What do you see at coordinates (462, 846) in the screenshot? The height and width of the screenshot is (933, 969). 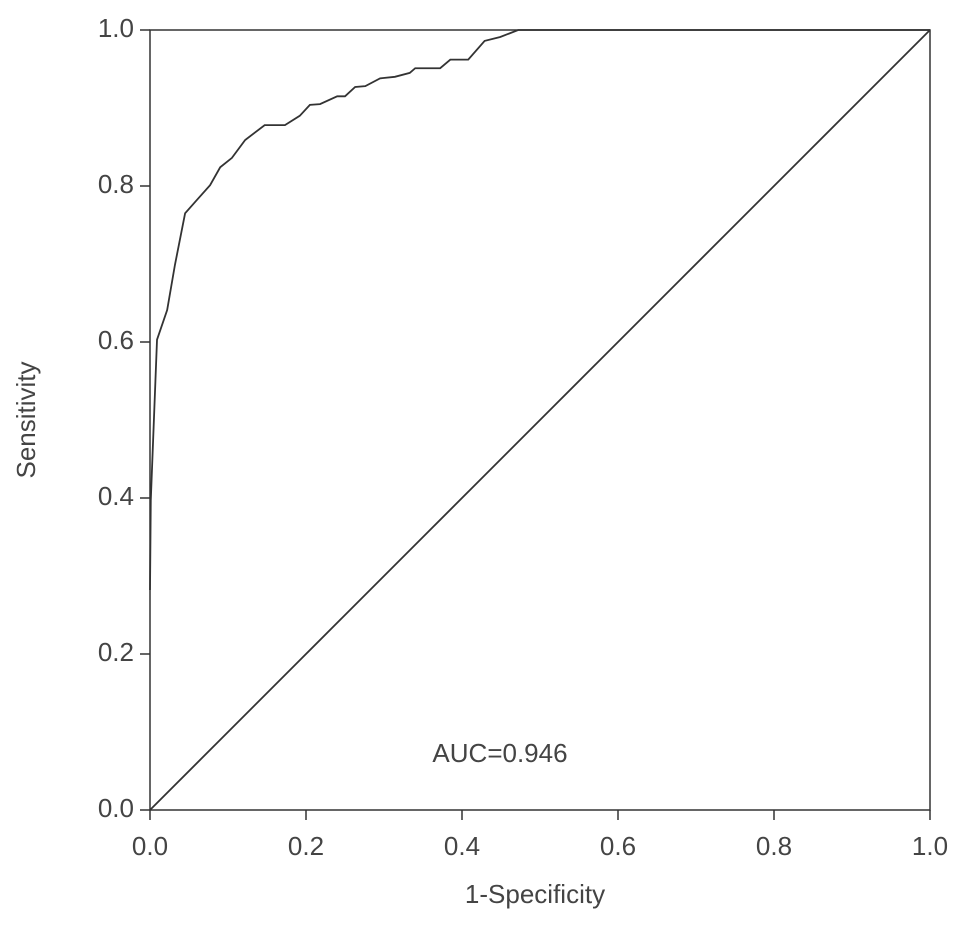 I see `x-tick-label: 0.4` at bounding box center [462, 846].